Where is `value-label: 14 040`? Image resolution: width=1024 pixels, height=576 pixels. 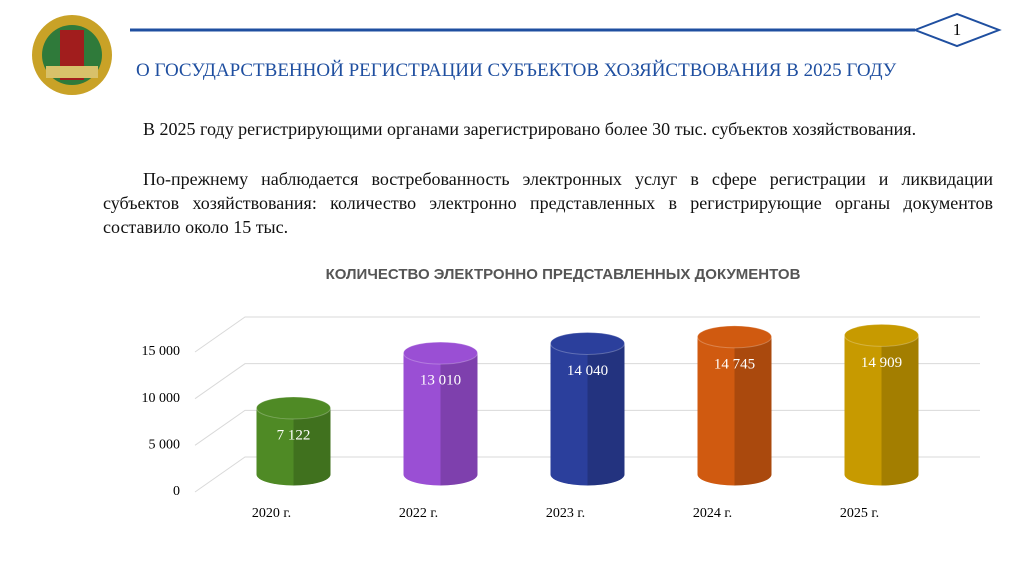
value-label: 14 040 is located at coordinates (587, 371).